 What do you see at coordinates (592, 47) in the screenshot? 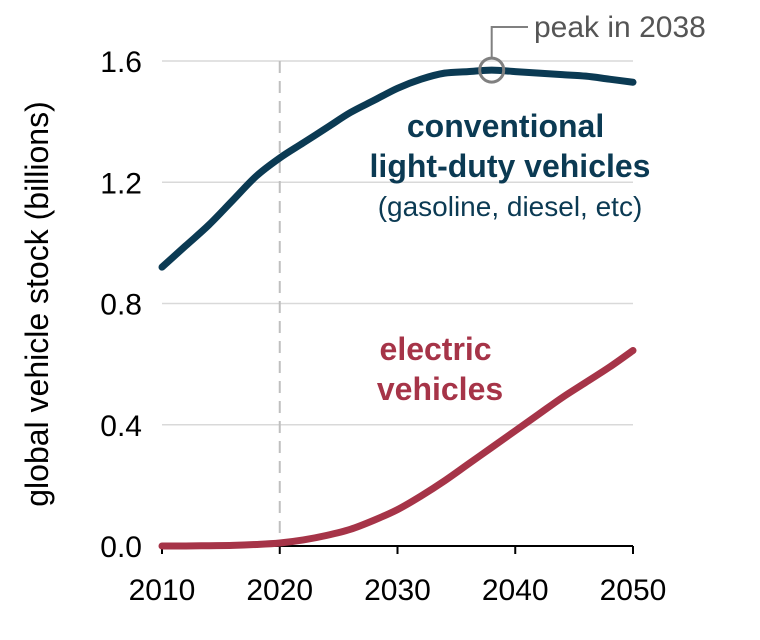
I see `peak-annotation: peak in 2038` at bounding box center [592, 47].